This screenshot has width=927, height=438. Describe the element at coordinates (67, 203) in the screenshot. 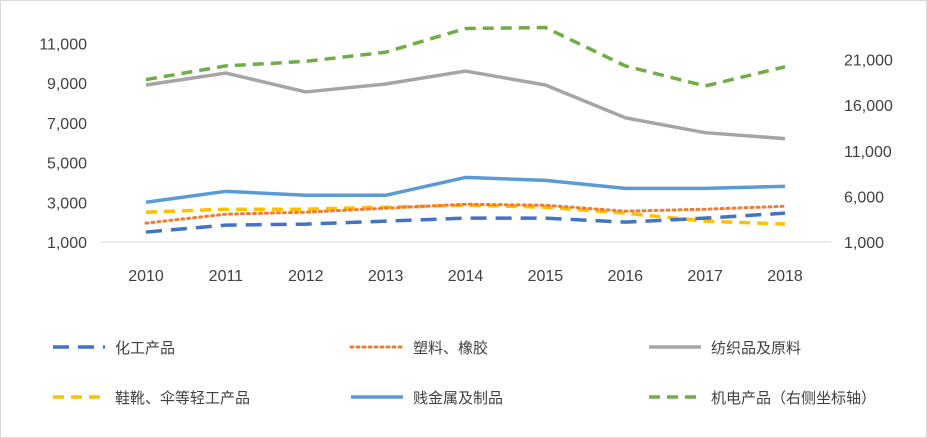

I see `left-y-tick-label: 3,000` at that location.